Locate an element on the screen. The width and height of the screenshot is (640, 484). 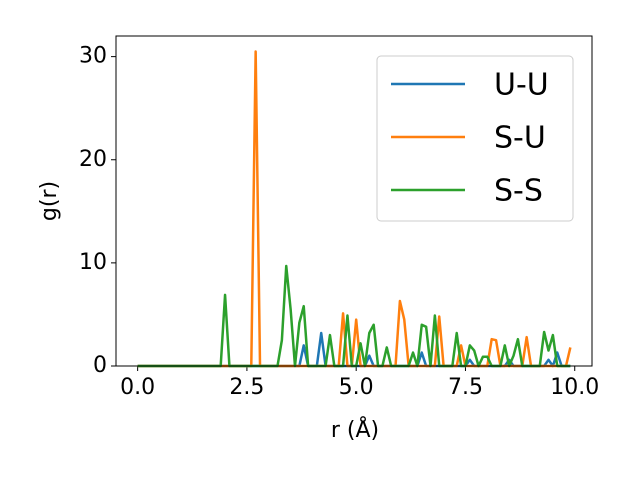
y-axis-label: g(r) is located at coordinates (49, 201).